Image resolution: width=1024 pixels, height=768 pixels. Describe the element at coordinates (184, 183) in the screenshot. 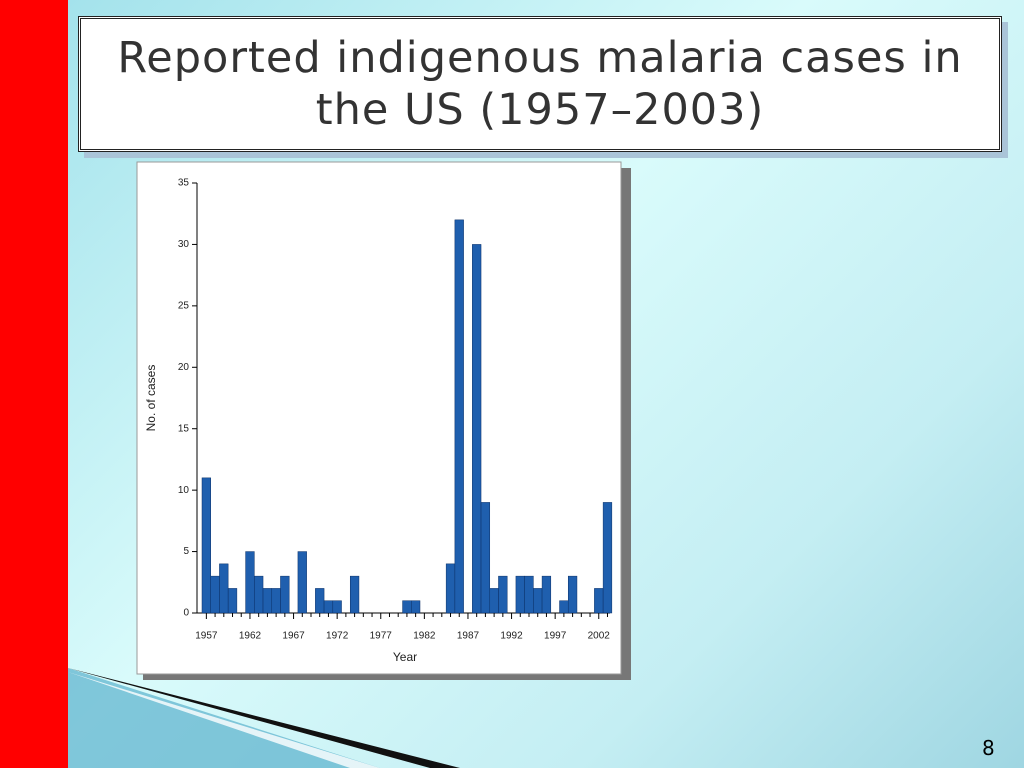

I see `y-tick-label: 35` at that location.